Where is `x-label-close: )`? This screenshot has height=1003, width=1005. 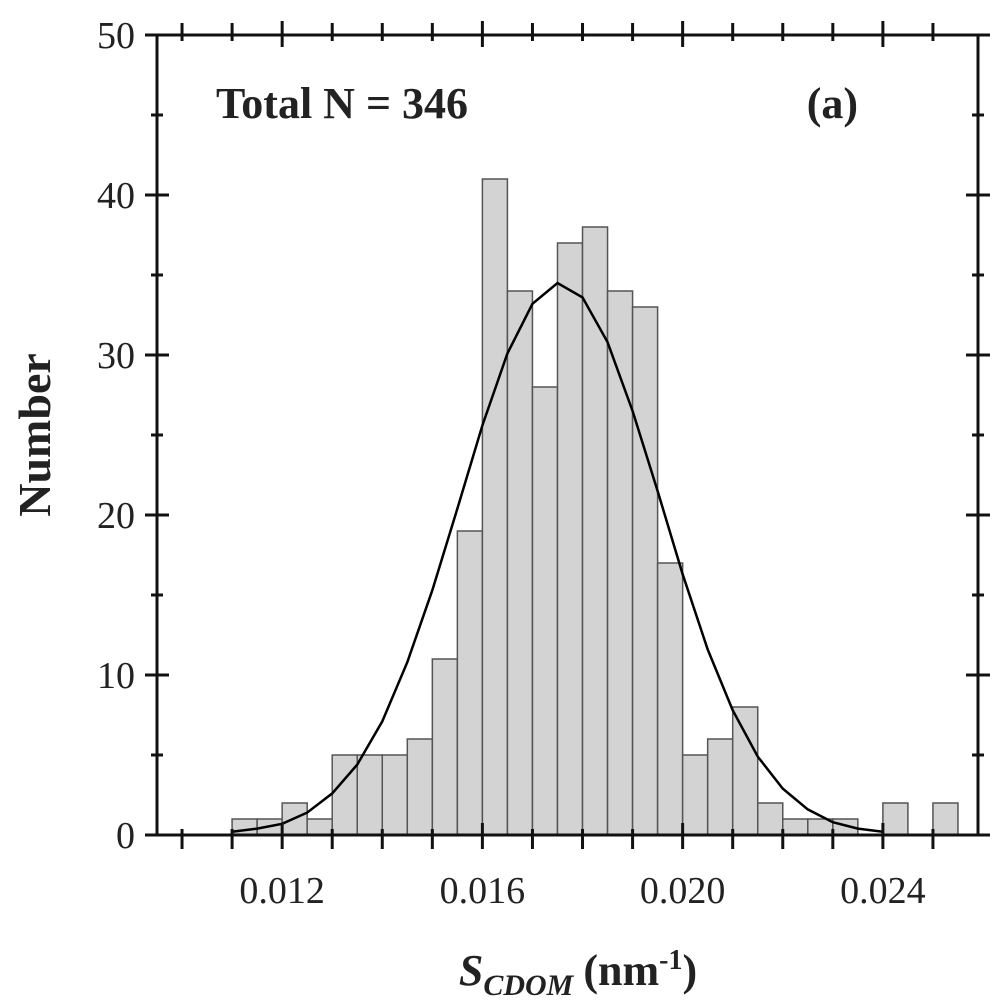 x-label-close: ) is located at coordinates (689, 970).